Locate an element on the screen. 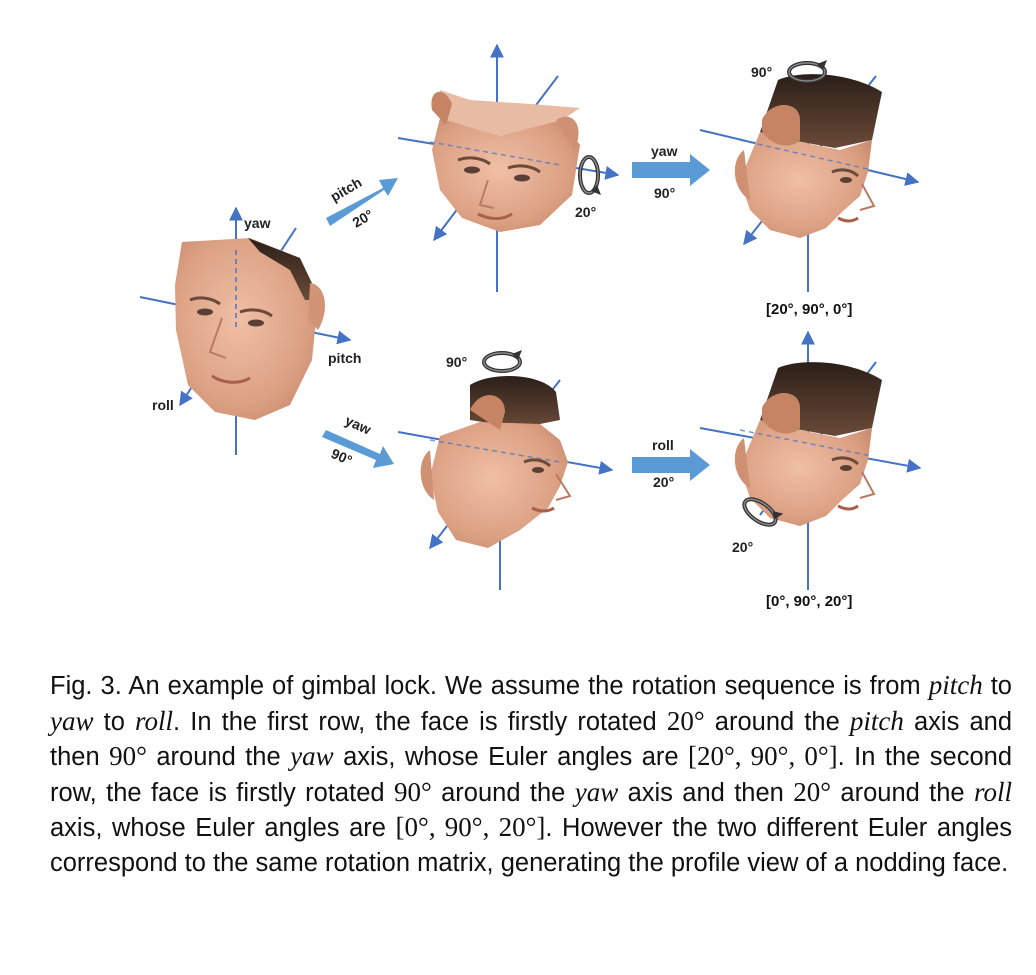 This screenshot has height=975, width=1036. rotation-angle-row1-pitch: 20° is located at coordinates (585, 212).